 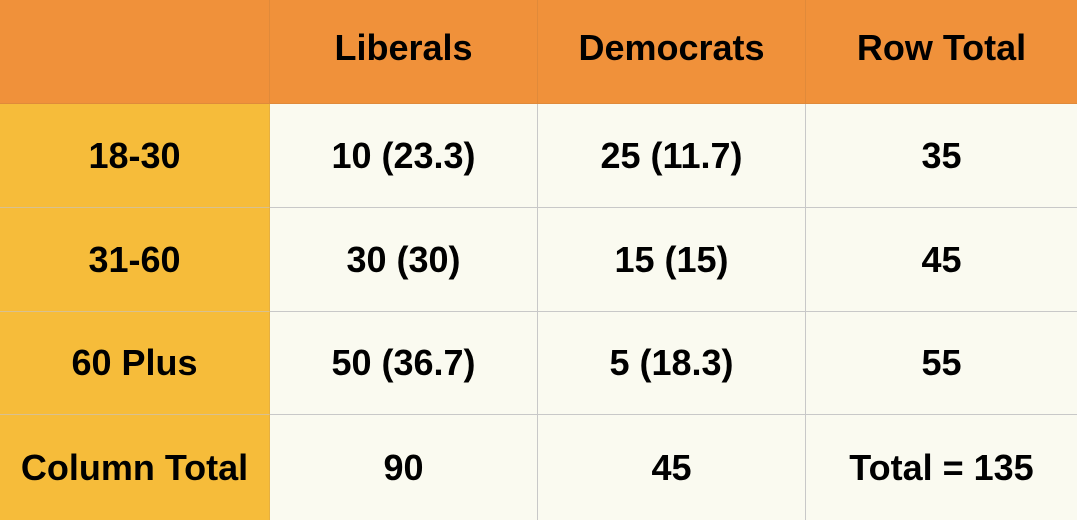 I want to click on table-cell: 25 (11.7), so click(x=672, y=156).